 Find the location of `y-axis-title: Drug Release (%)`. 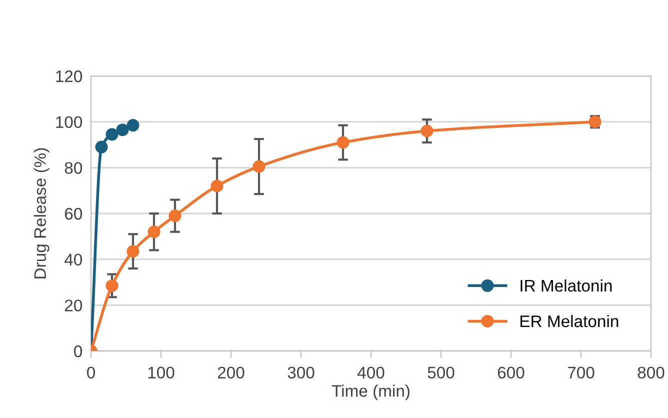

y-axis-title: Drug Release (%) is located at coordinates (42, 213).